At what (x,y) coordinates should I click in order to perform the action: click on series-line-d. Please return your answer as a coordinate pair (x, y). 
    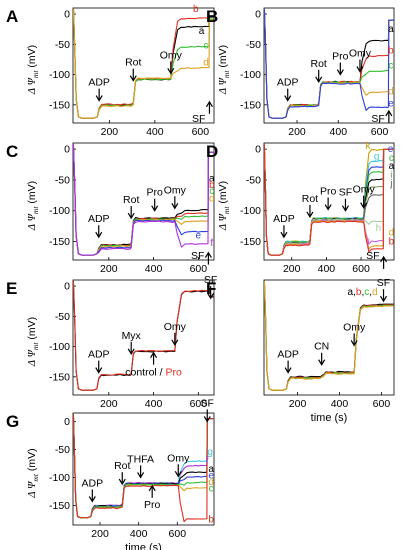
    Looking at the image, I should click on (329, 200).